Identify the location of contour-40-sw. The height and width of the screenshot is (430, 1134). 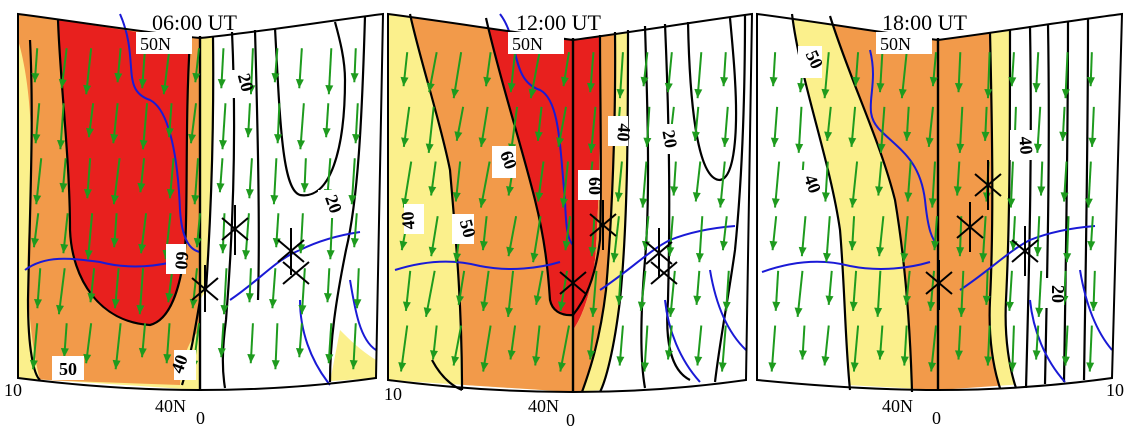
(447, 375).